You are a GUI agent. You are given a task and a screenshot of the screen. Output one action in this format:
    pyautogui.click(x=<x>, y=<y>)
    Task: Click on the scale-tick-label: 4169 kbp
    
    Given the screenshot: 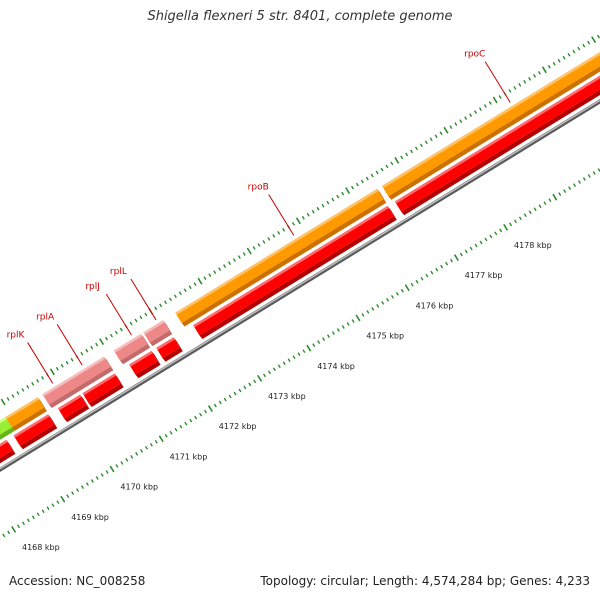 What is the action you would take?
    pyautogui.click(x=90, y=517)
    